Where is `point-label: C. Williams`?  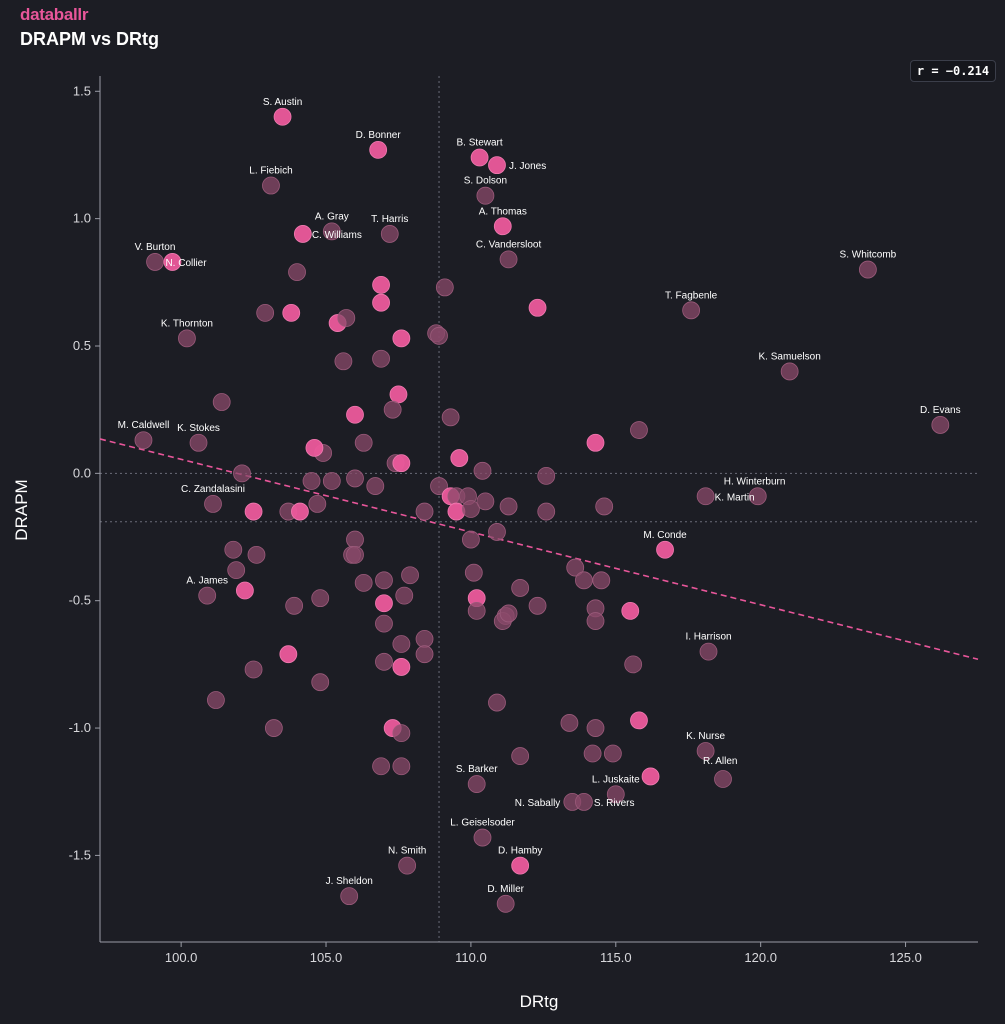
point-label: C. Williams is located at coordinates (337, 235).